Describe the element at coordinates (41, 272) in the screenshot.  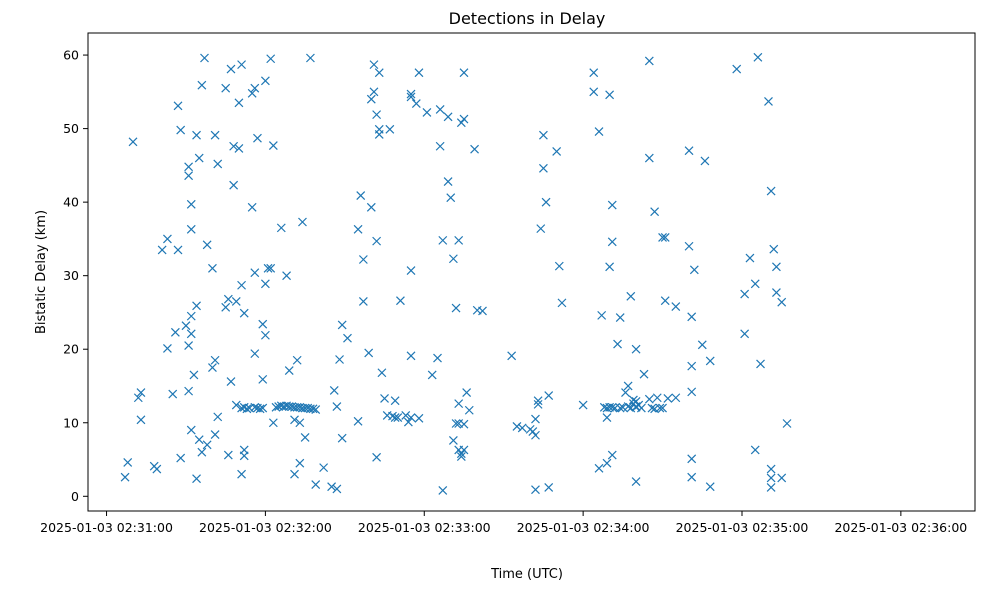
I see `y-axis-label: Bistatic Delay (km)` at that location.